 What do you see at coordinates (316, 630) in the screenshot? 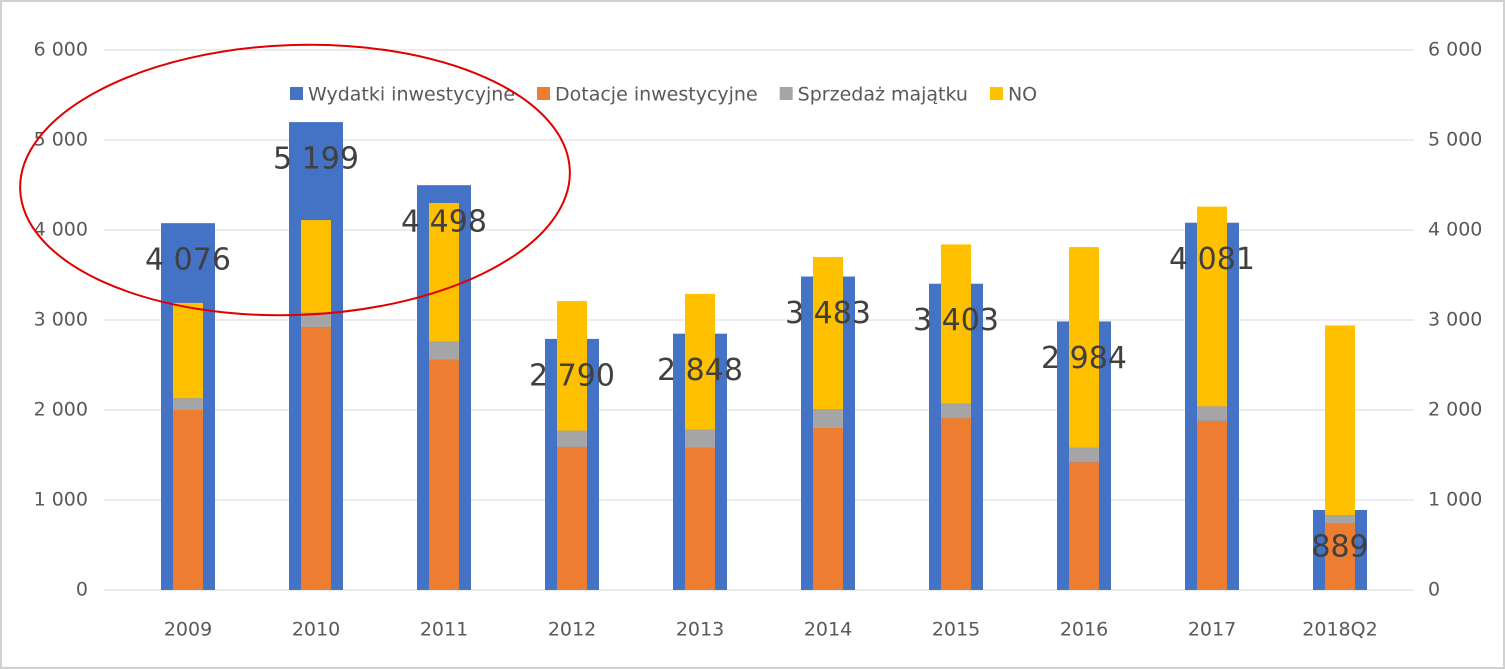
I see `x-tick-label: 2010` at bounding box center [316, 630].